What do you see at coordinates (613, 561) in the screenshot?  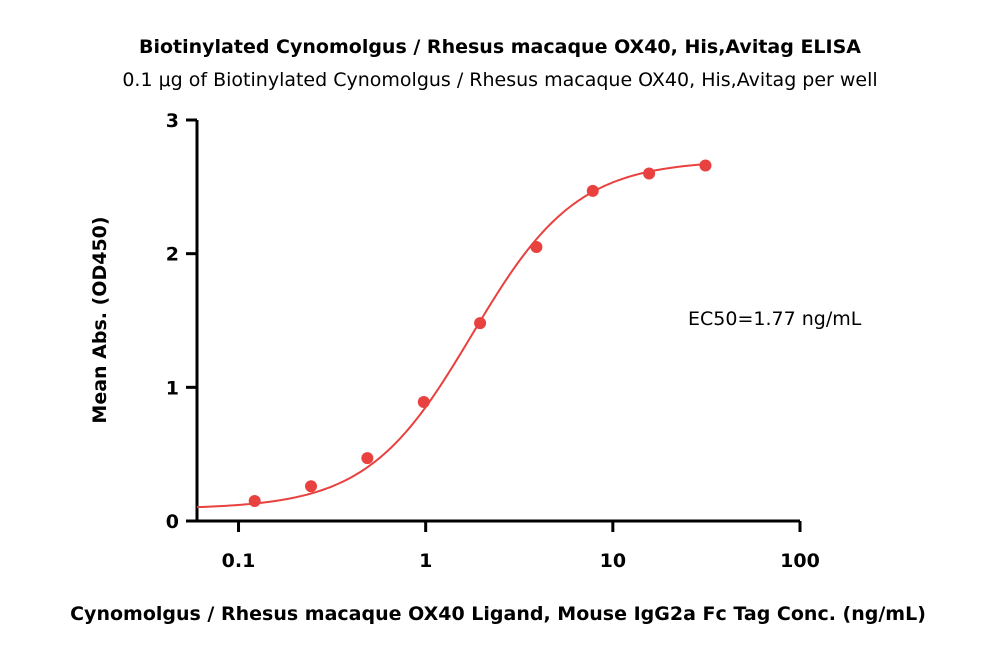 I see `x-tick-label: 10` at bounding box center [613, 561].